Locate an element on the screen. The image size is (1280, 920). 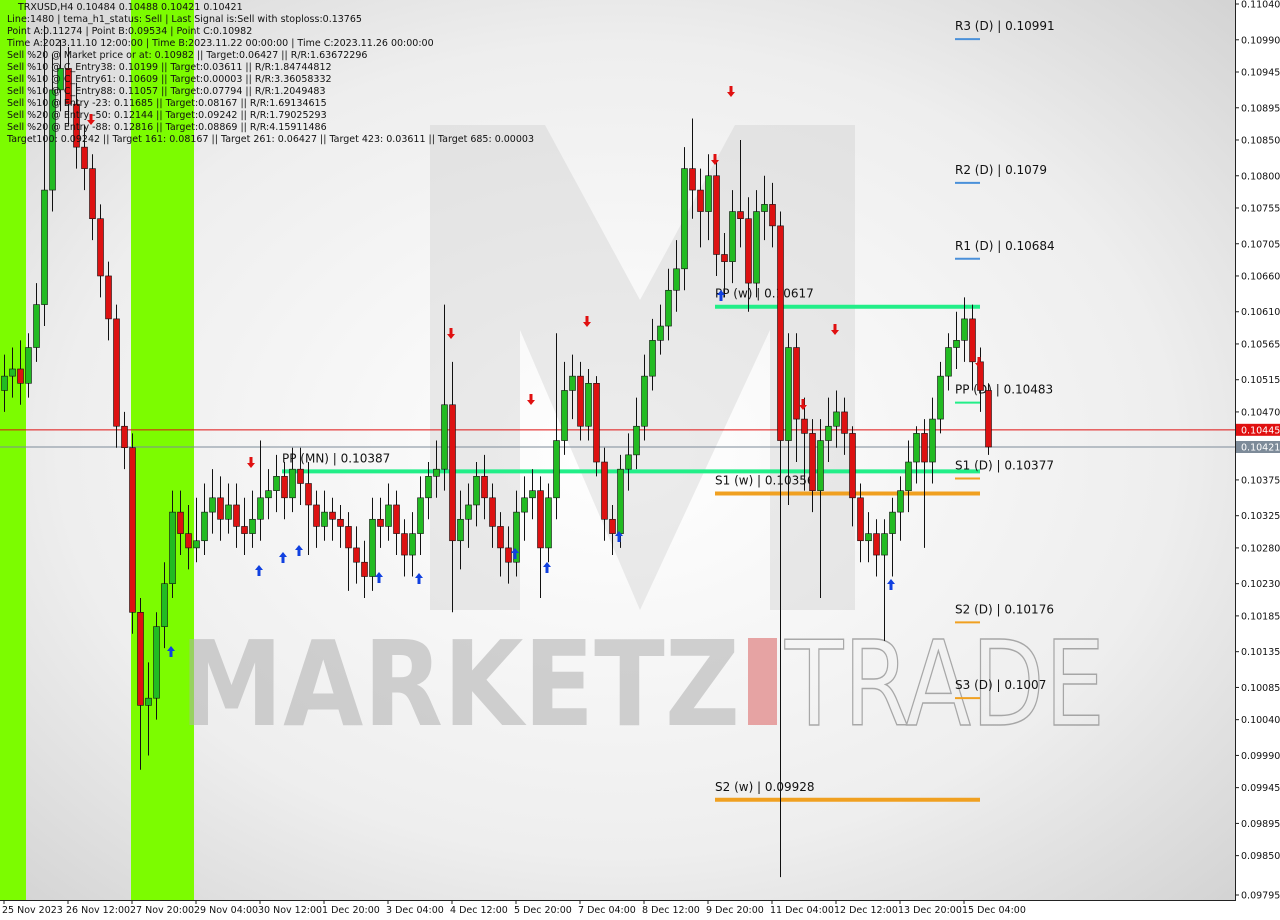
y-tick-label: 0.10325 is located at coordinates (1260, 516).